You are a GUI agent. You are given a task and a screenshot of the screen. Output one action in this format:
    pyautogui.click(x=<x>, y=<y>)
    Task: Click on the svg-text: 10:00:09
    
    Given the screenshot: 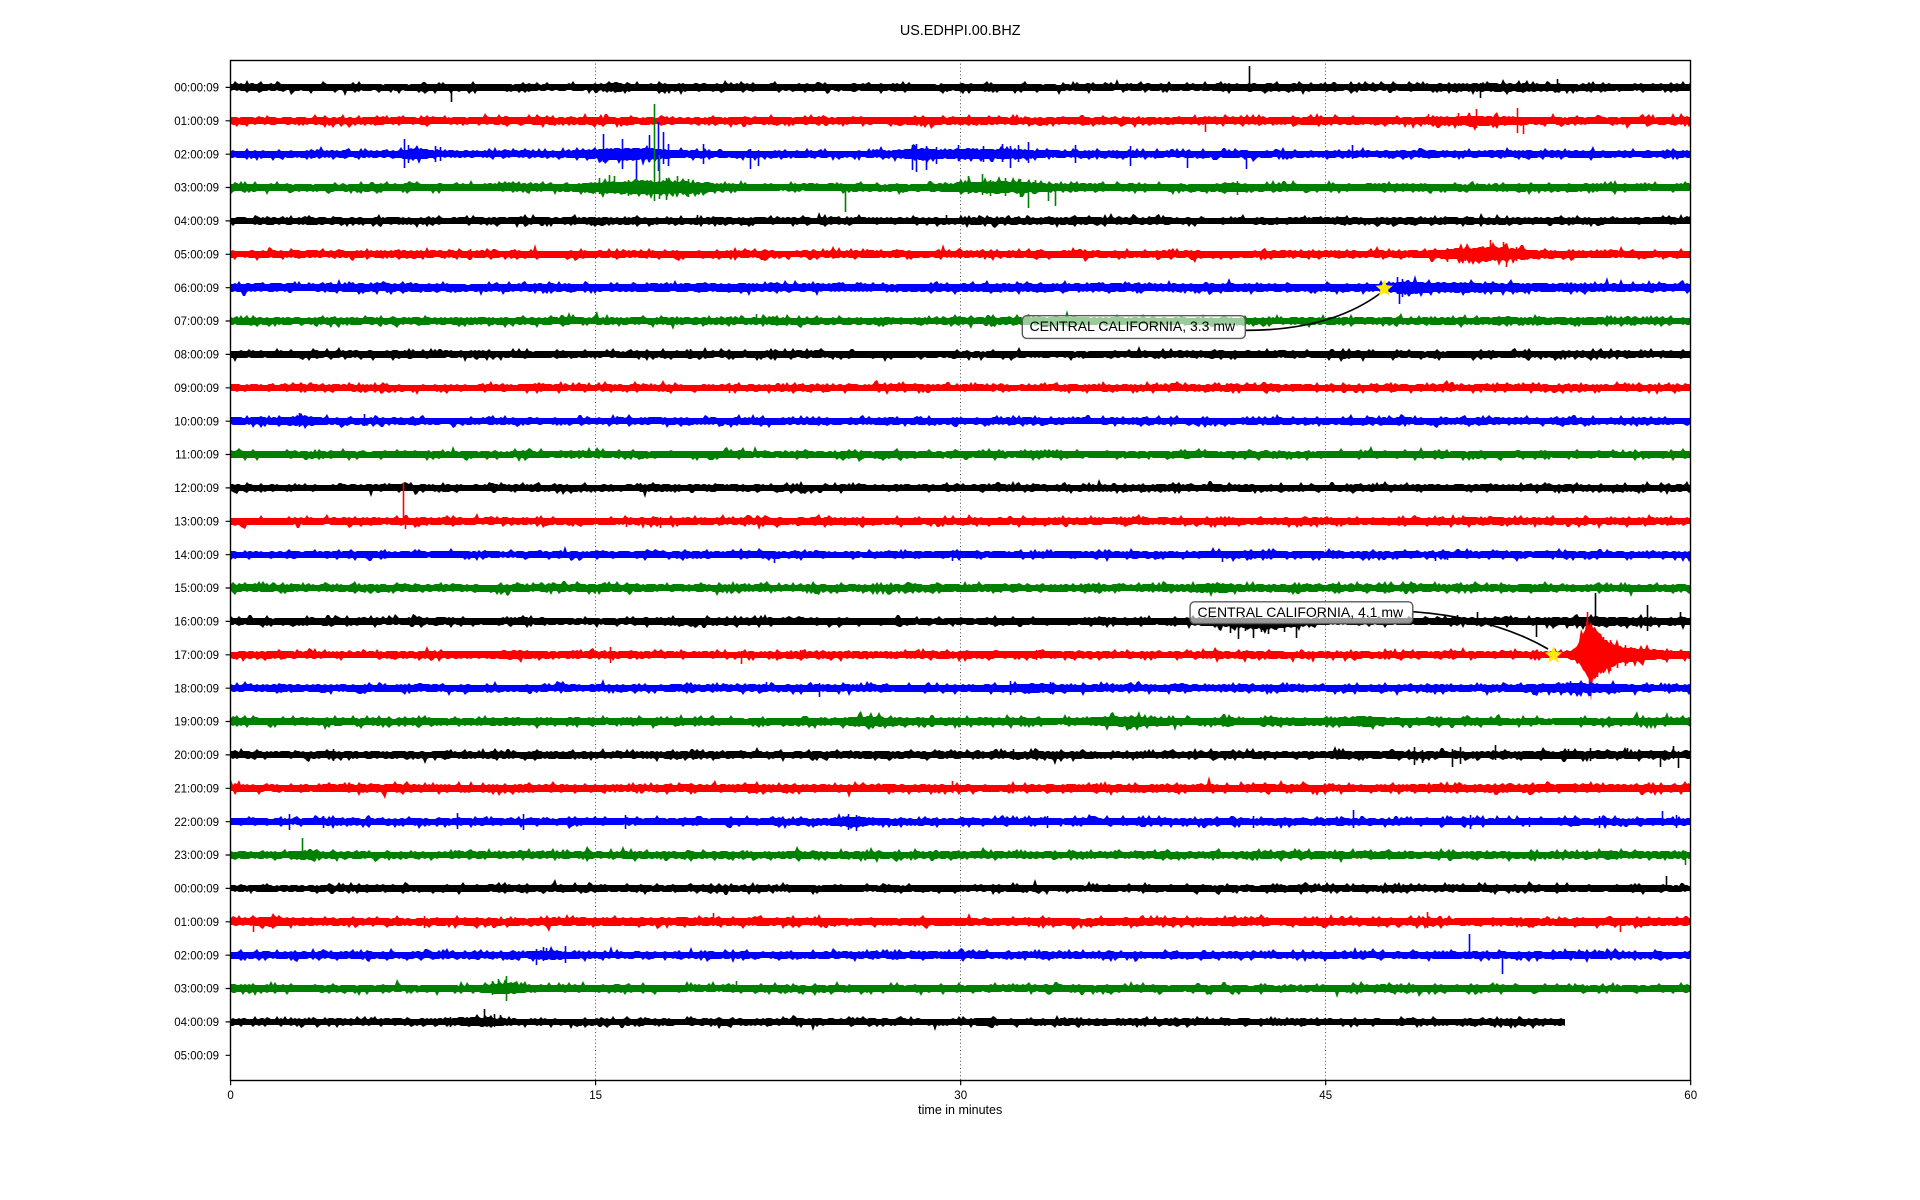 What is the action you would take?
    pyautogui.click(x=196, y=422)
    